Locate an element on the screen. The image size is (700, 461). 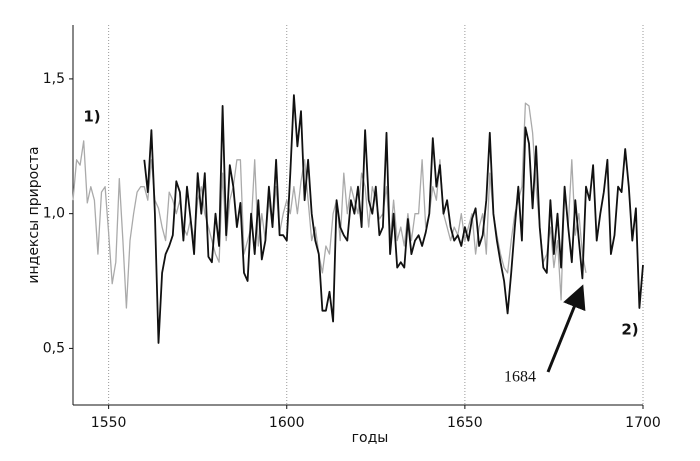
arrow is located at coordinates (566, 328).